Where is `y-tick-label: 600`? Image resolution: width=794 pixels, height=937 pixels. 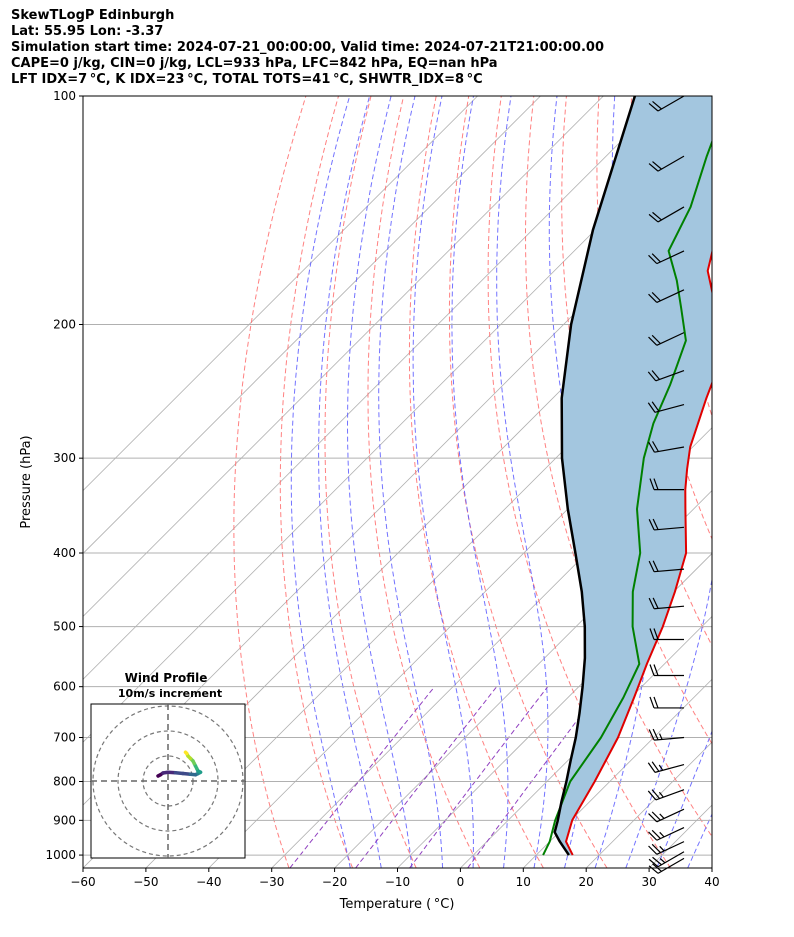
y-tick-label: 600 is located at coordinates (64, 687).